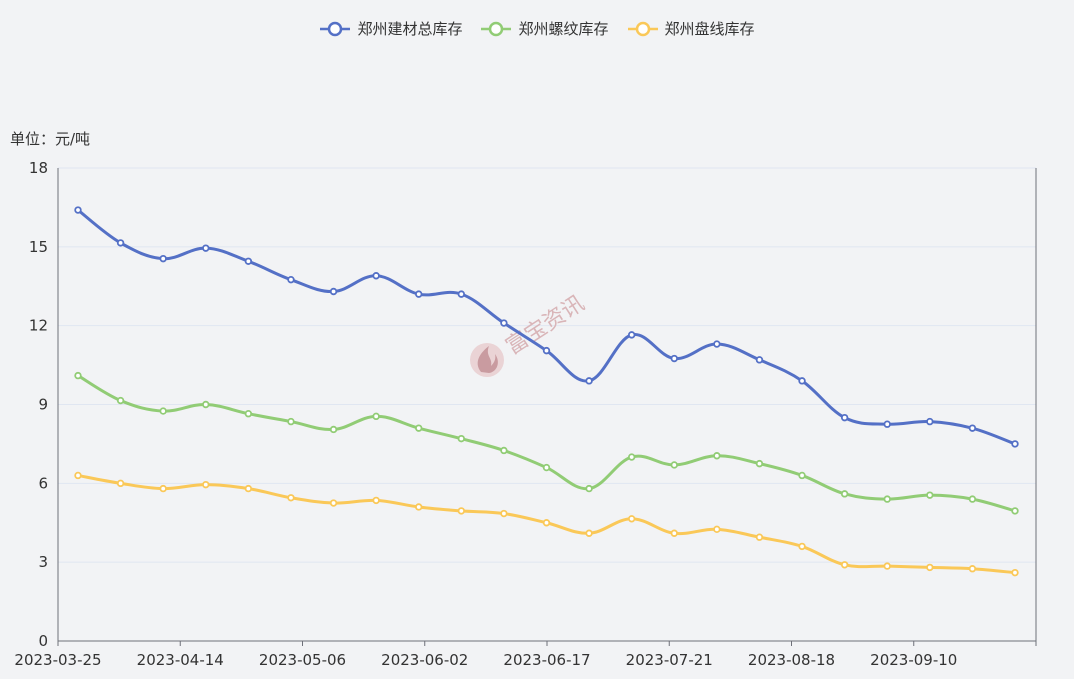  Describe the element at coordinates (669, 660) in the screenshot. I see `x-tick-label: 2023-07-21` at that location.